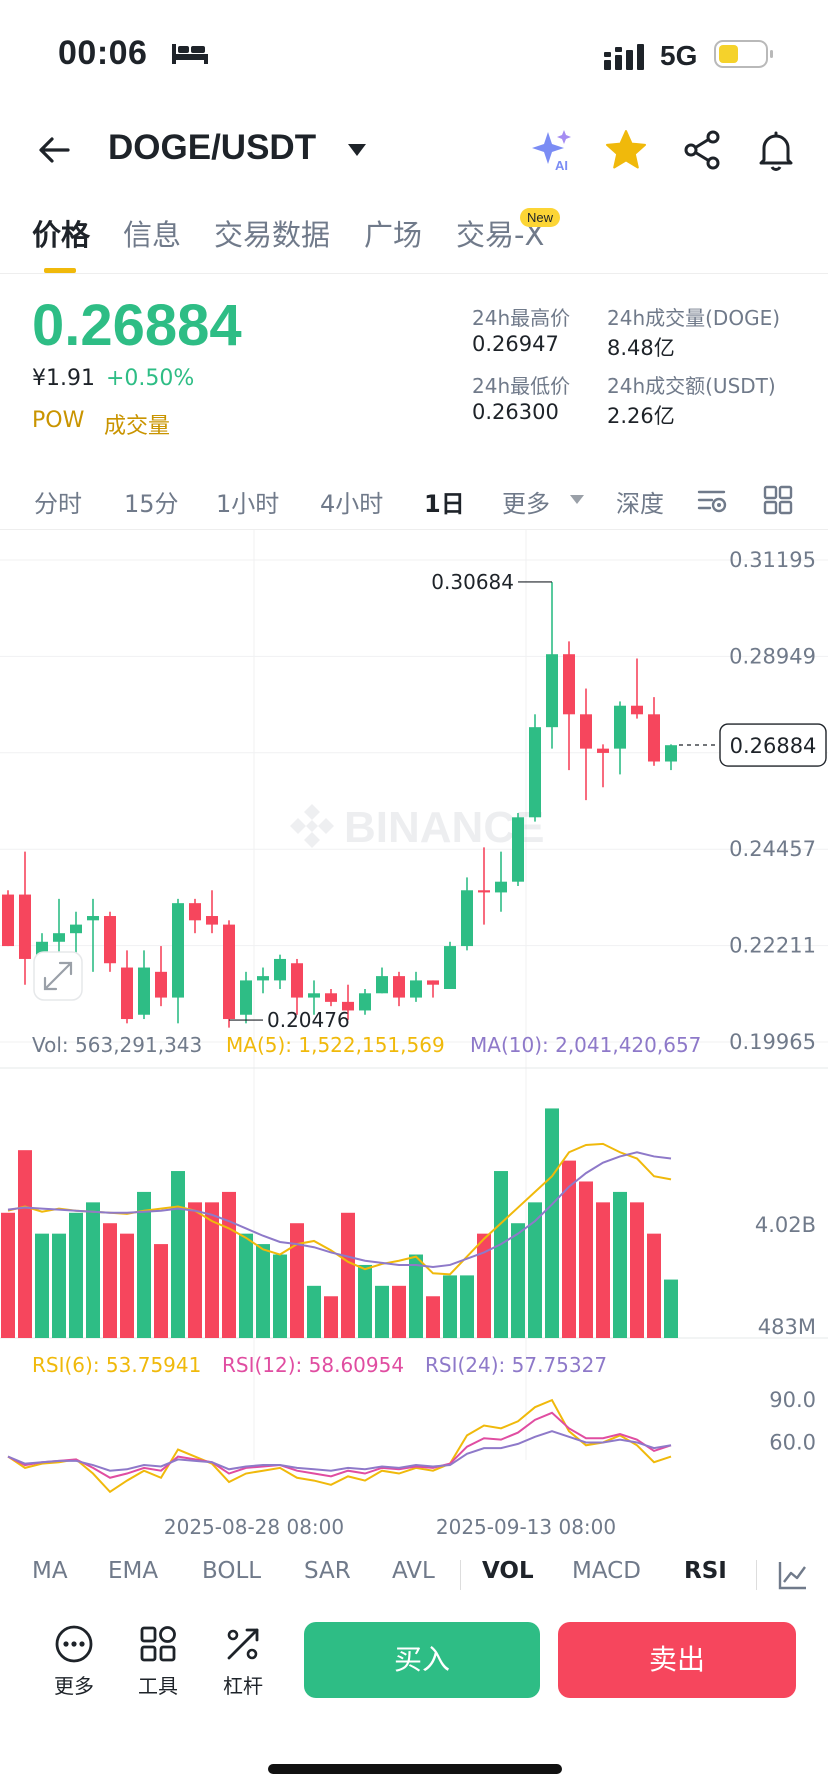 The image size is (828, 1792). Describe the element at coordinates (158, 1686) in the screenshot. I see `tools-label: 工具` at that location.